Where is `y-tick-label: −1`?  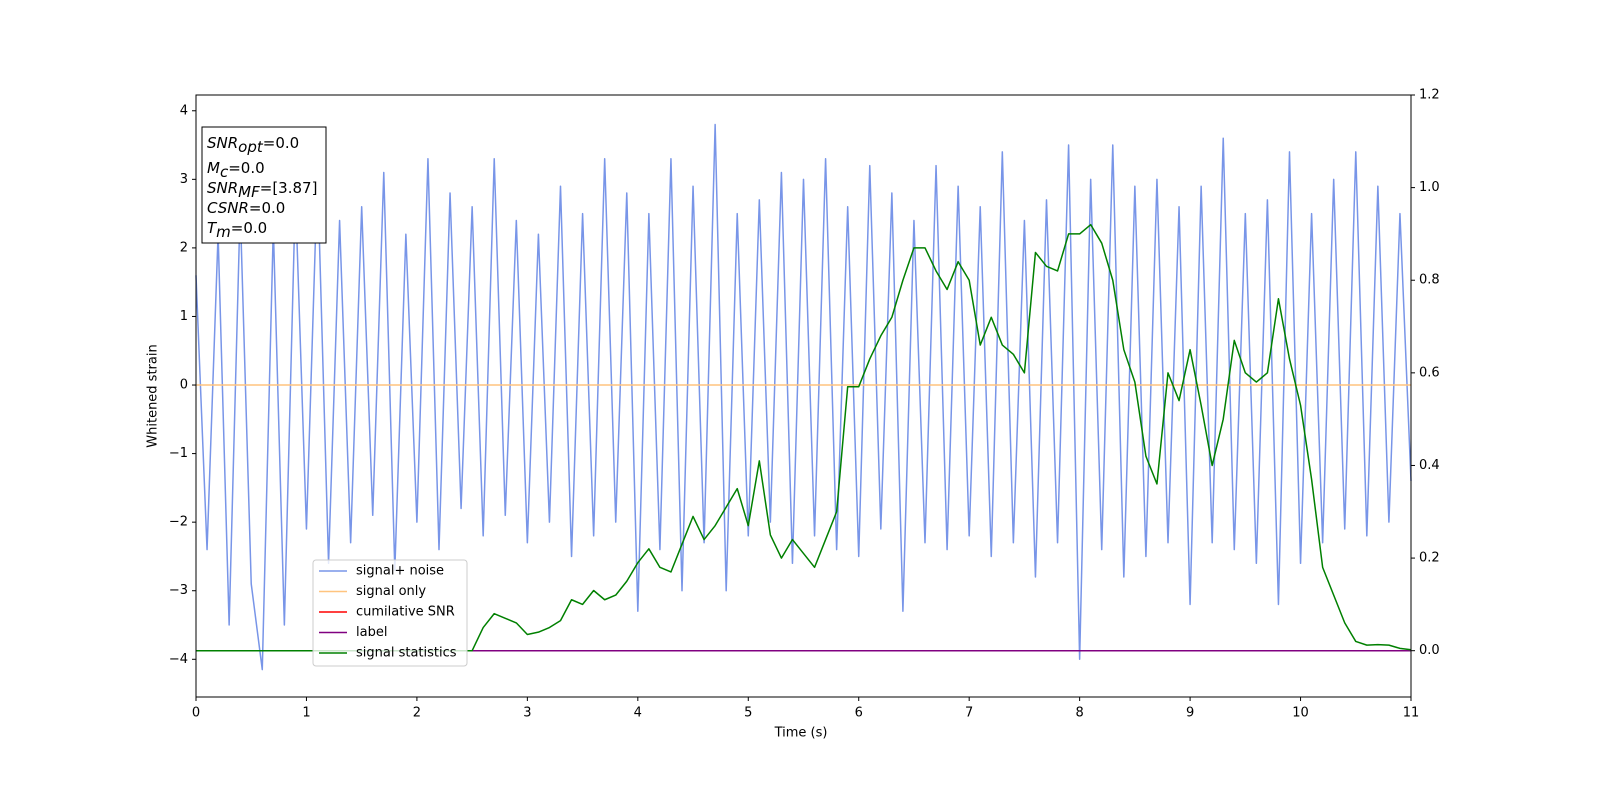 y-tick-label: −1 is located at coordinates (178, 453).